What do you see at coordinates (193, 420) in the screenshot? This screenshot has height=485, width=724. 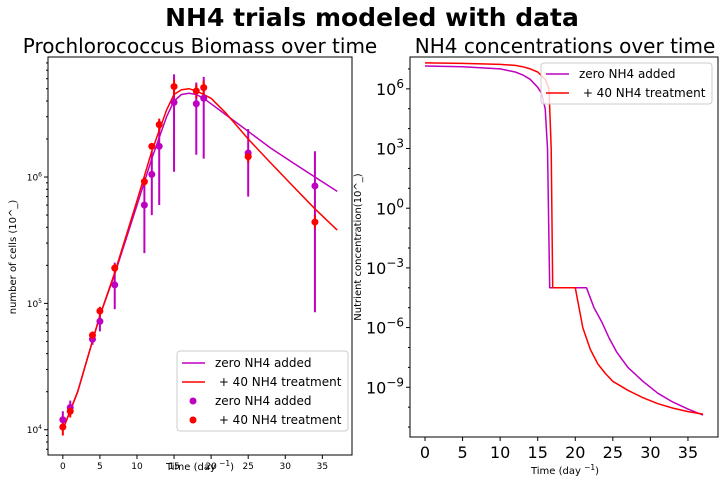 I see `biomass-legend-marker-treatment` at bounding box center [193, 420].